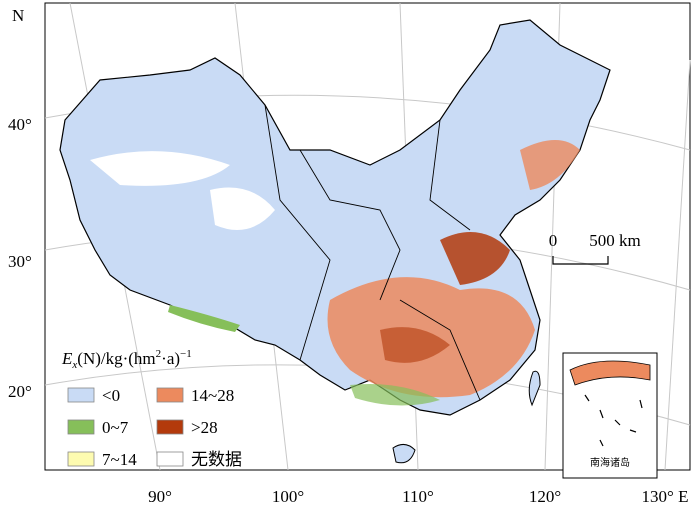 This screenshot has width=700, height=516. I want to click on latitude-label: 20°, so click(20, 391).